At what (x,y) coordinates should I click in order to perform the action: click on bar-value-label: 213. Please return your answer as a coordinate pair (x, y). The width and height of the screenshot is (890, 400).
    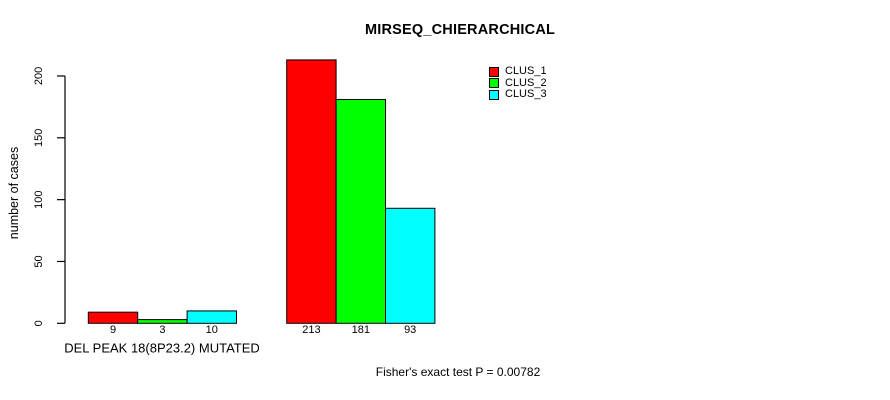
    Looking at the image, I should click on (311, 330).